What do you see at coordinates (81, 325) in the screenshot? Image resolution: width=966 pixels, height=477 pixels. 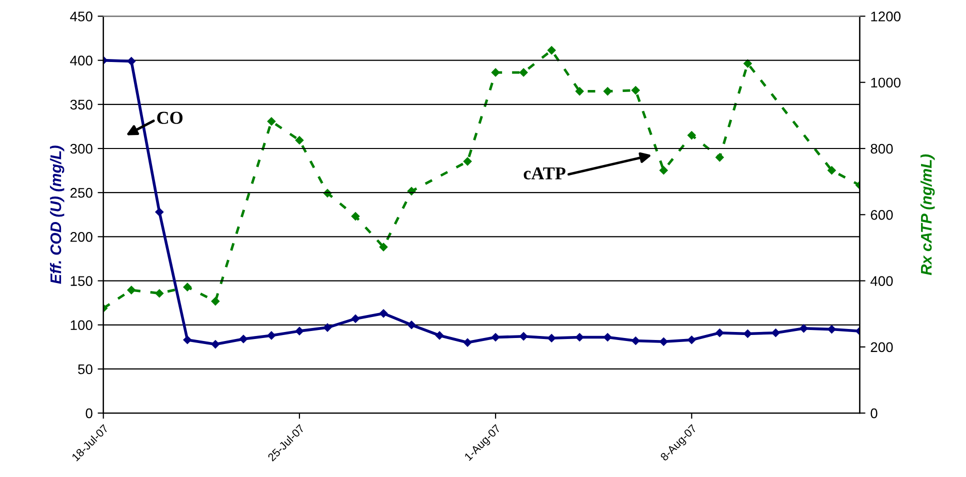 I see `y-tick-label: 100` at bounding box center [81, 325].